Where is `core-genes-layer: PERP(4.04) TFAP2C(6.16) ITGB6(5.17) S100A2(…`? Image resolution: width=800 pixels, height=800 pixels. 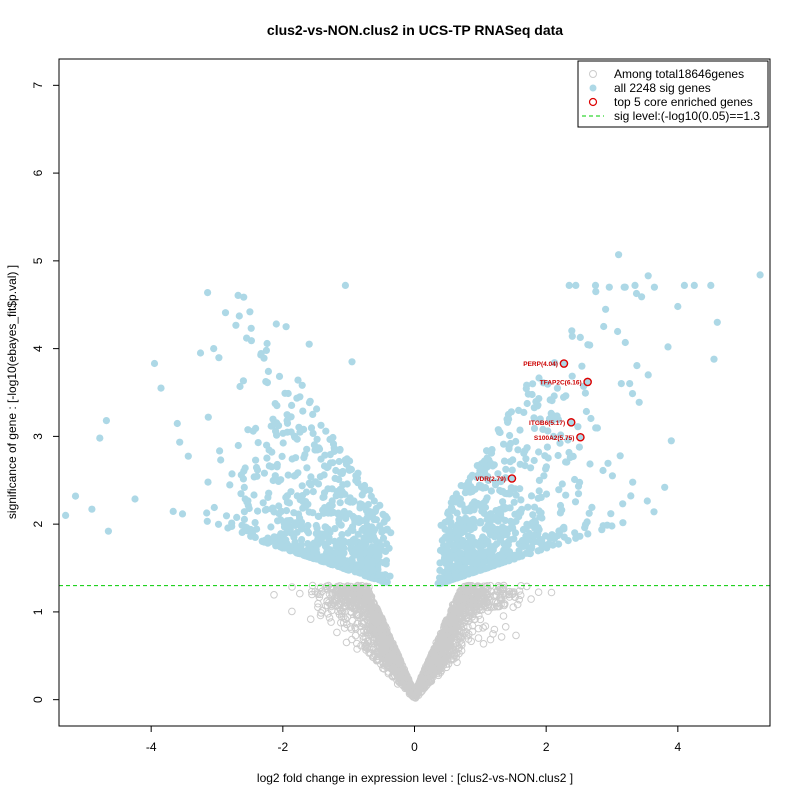
core-genes-layer: PERP(4.04) TFAP2C(6.16) ITGB6(5.17) S100A2(… is located at coordinates (533, 421).